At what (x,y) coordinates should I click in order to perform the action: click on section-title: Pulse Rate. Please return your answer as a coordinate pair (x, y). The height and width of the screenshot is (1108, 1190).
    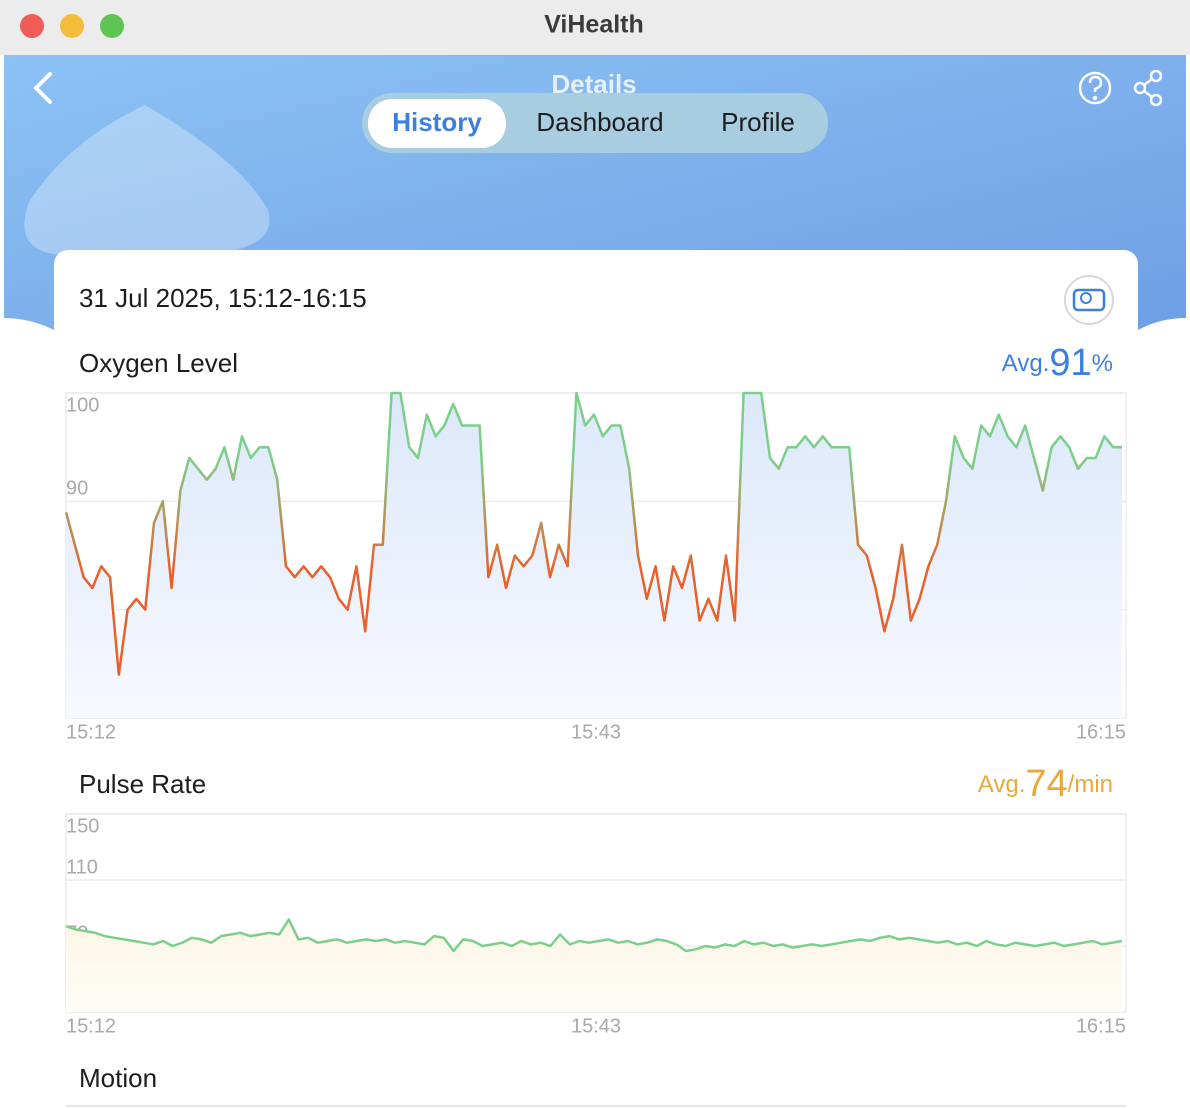
    Looking at the image, I should click on (142, 784).